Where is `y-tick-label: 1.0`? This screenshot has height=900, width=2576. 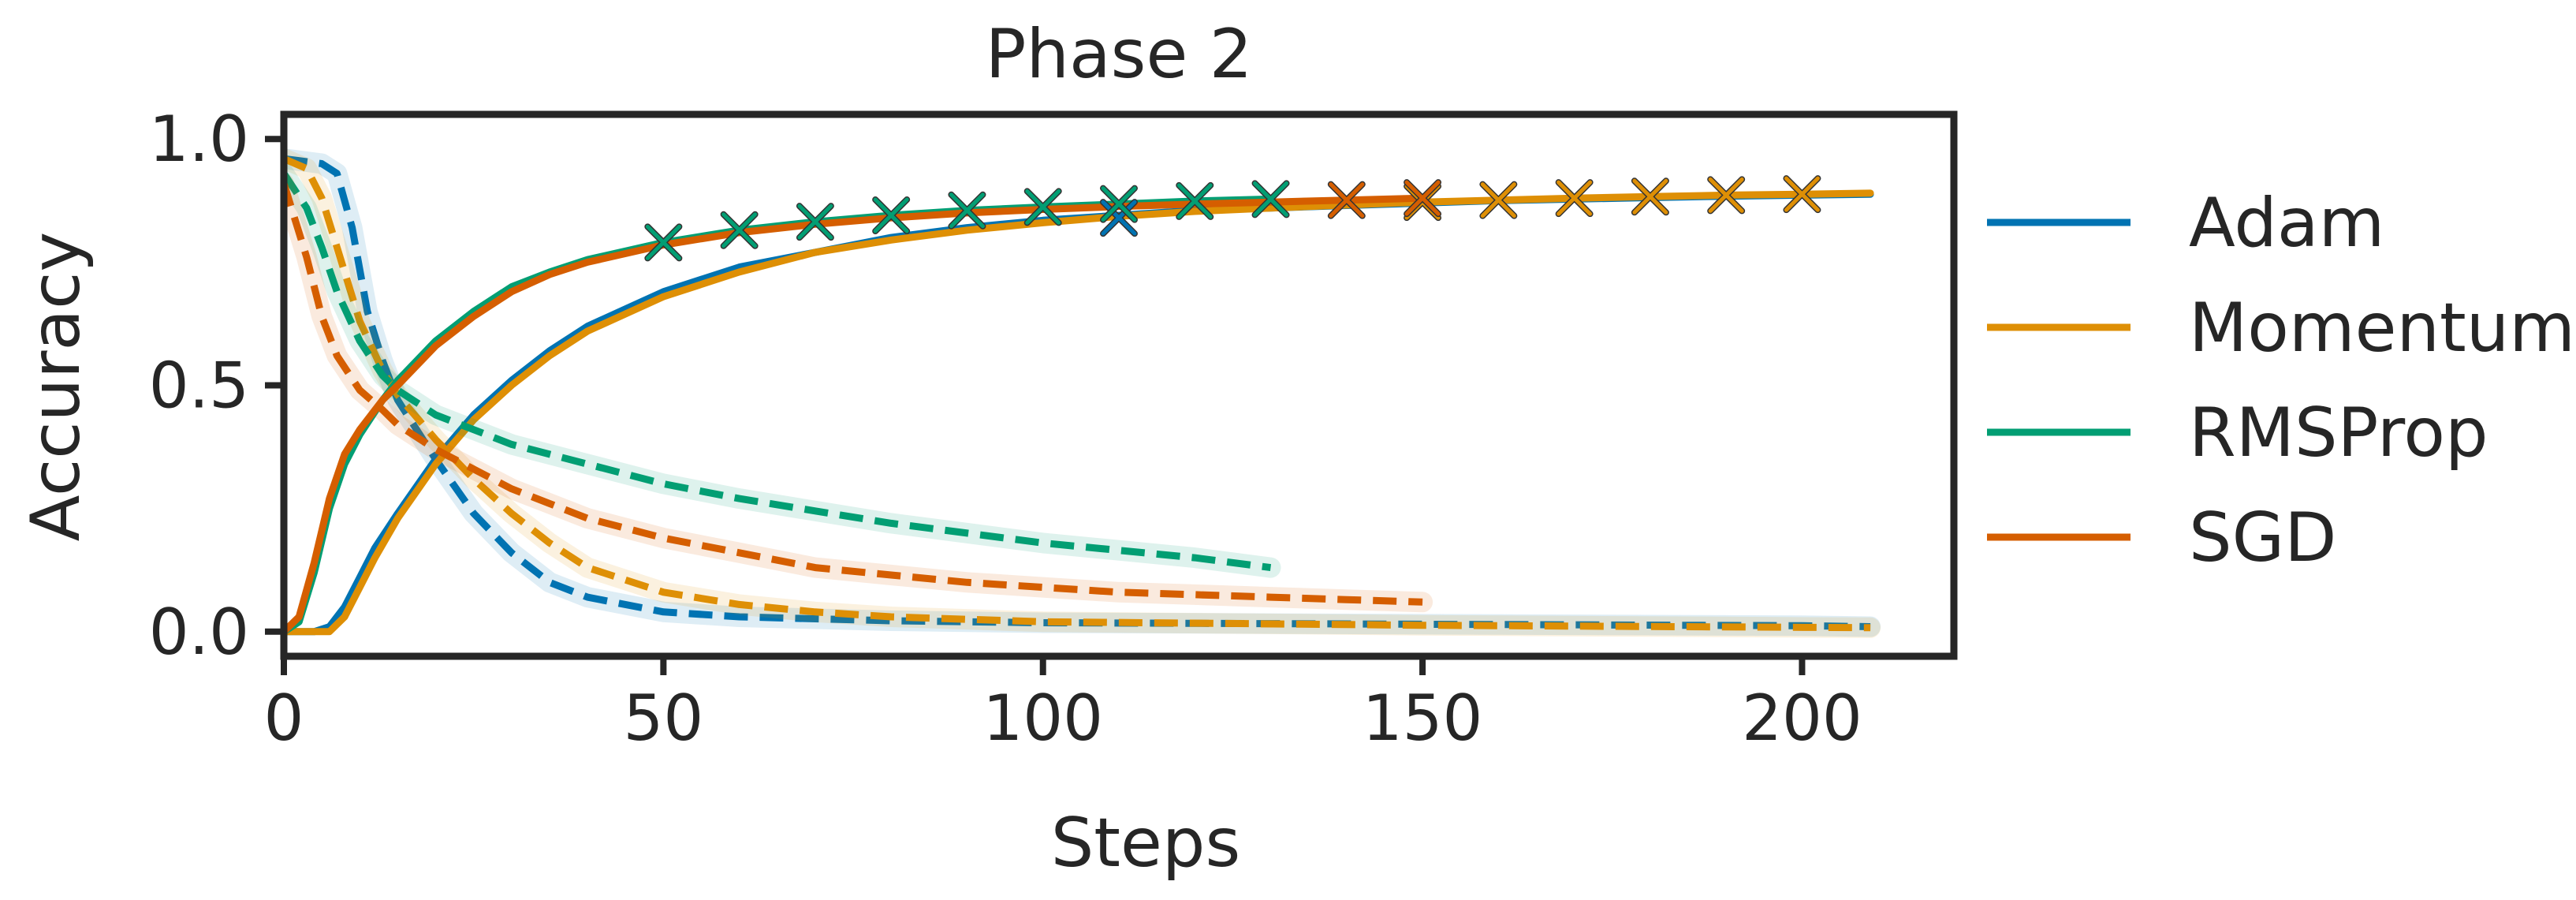 y-tick-label: 1.0 is located at coordinates (199, 139).